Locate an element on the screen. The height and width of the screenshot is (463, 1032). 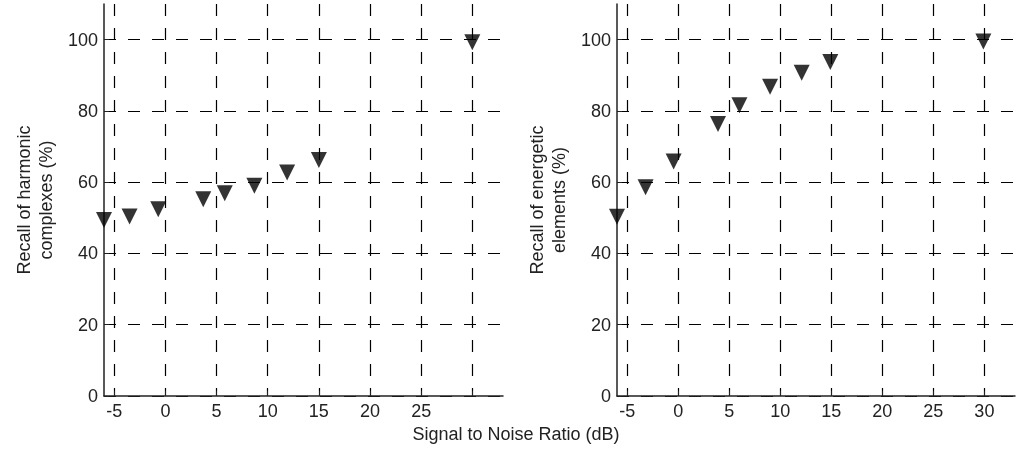
y-axis-title: Recall of harmonic complexes (%) is located at coordinates (35, 200).